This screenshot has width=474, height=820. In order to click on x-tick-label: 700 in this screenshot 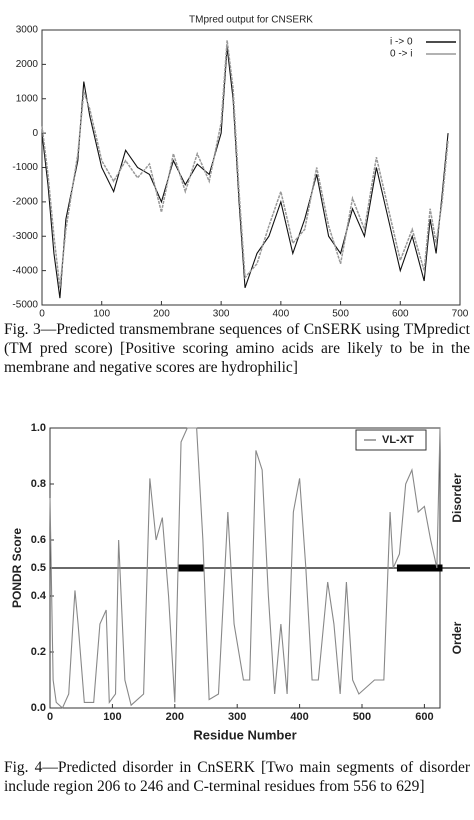, I will do `click(460, 314)`.